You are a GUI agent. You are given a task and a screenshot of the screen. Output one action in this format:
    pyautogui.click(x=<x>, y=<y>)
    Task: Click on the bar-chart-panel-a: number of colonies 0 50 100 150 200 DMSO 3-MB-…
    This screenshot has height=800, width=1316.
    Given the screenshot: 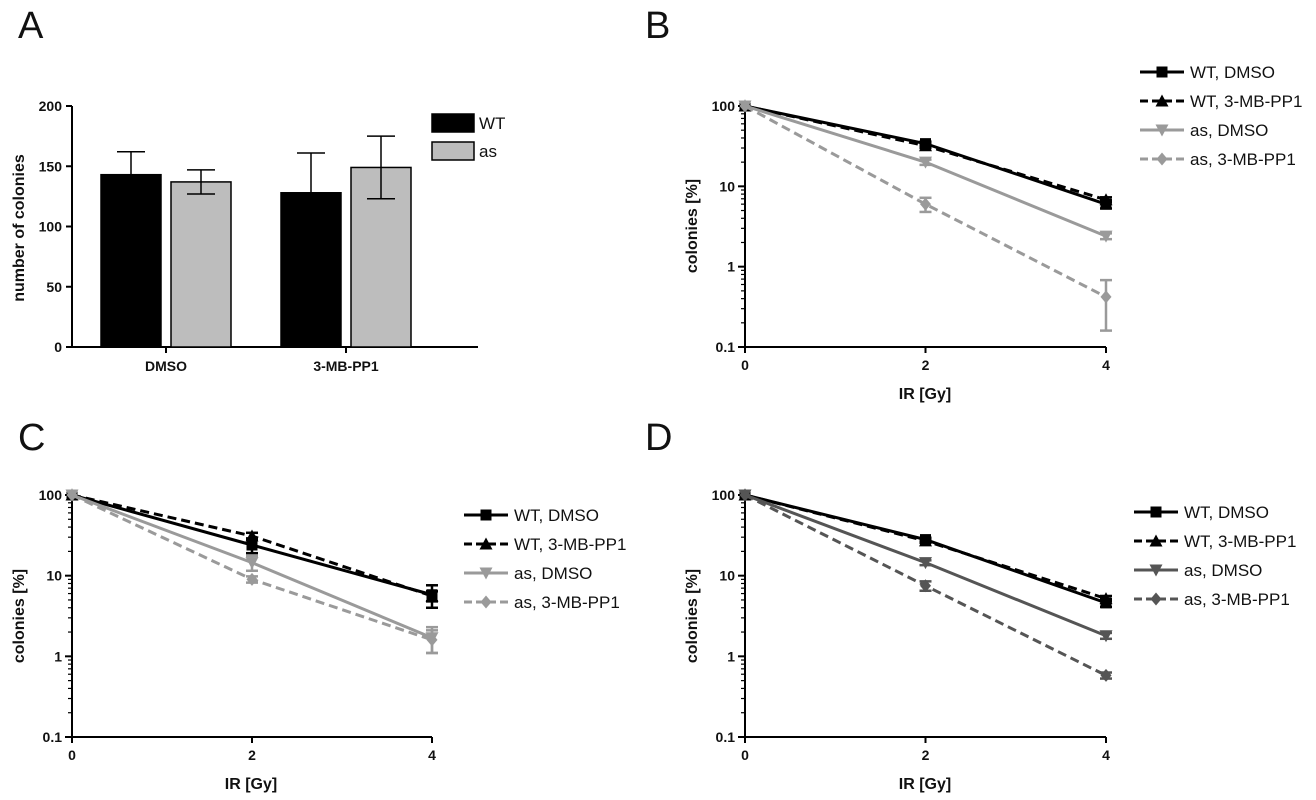 What is the action you would take?
    pyautogui.click(x=258, y=236)
    